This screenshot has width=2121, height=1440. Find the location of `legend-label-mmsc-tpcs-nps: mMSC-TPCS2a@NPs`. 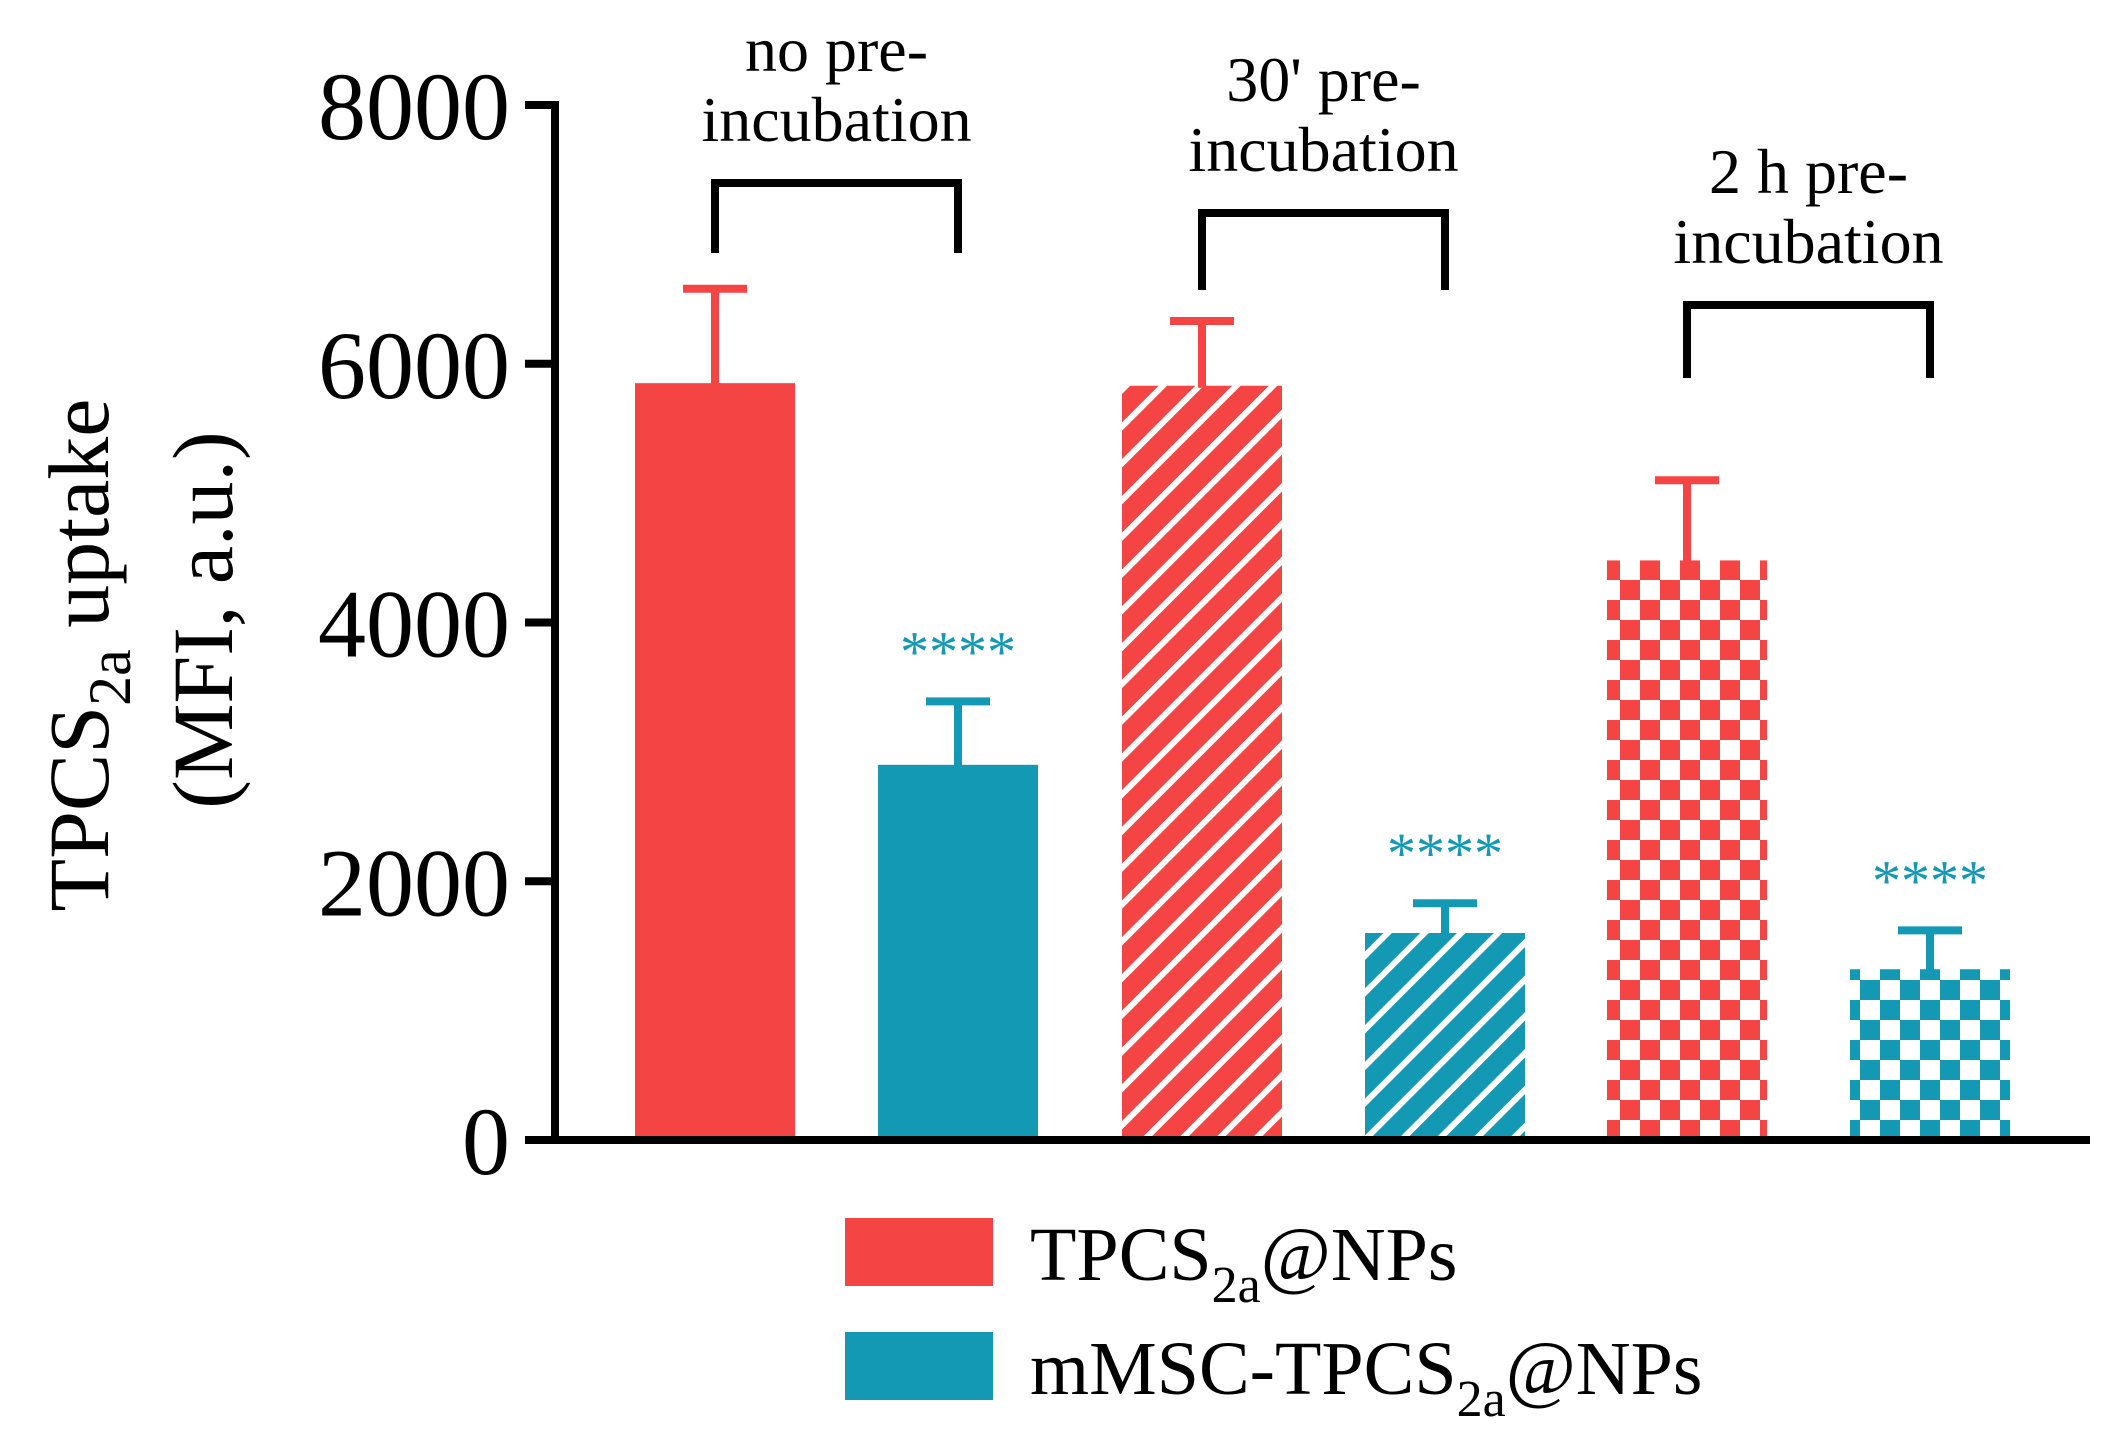

legend-label-mmsc-tpcs-nps: mMSC-TPCS2a@NPs is located at coordinates (1366, 1377).